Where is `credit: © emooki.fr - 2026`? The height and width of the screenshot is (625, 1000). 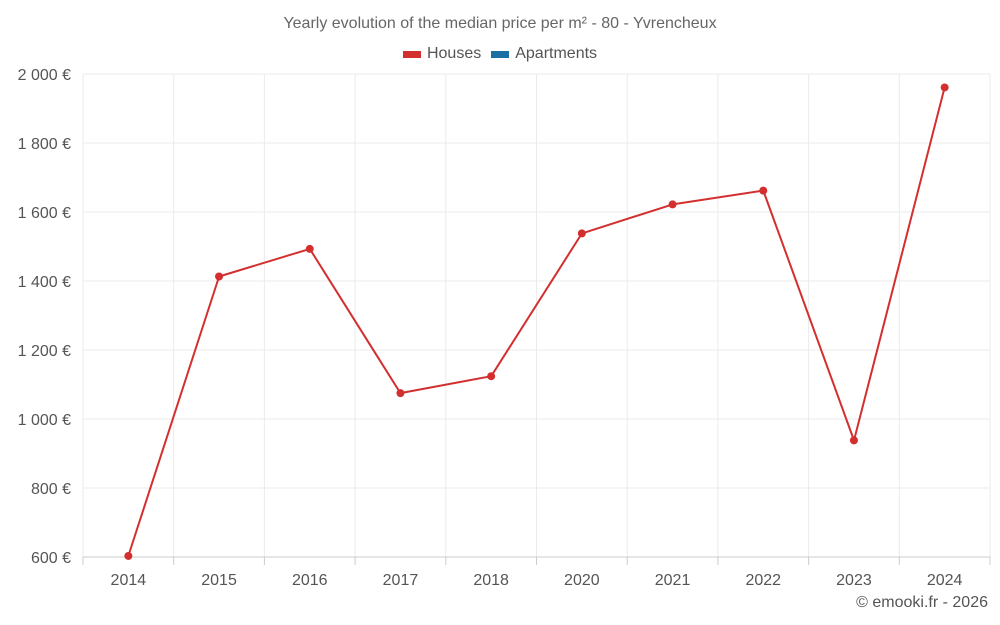 credit: © emooki.fr - 2026 is located at coordinates (922, 602).